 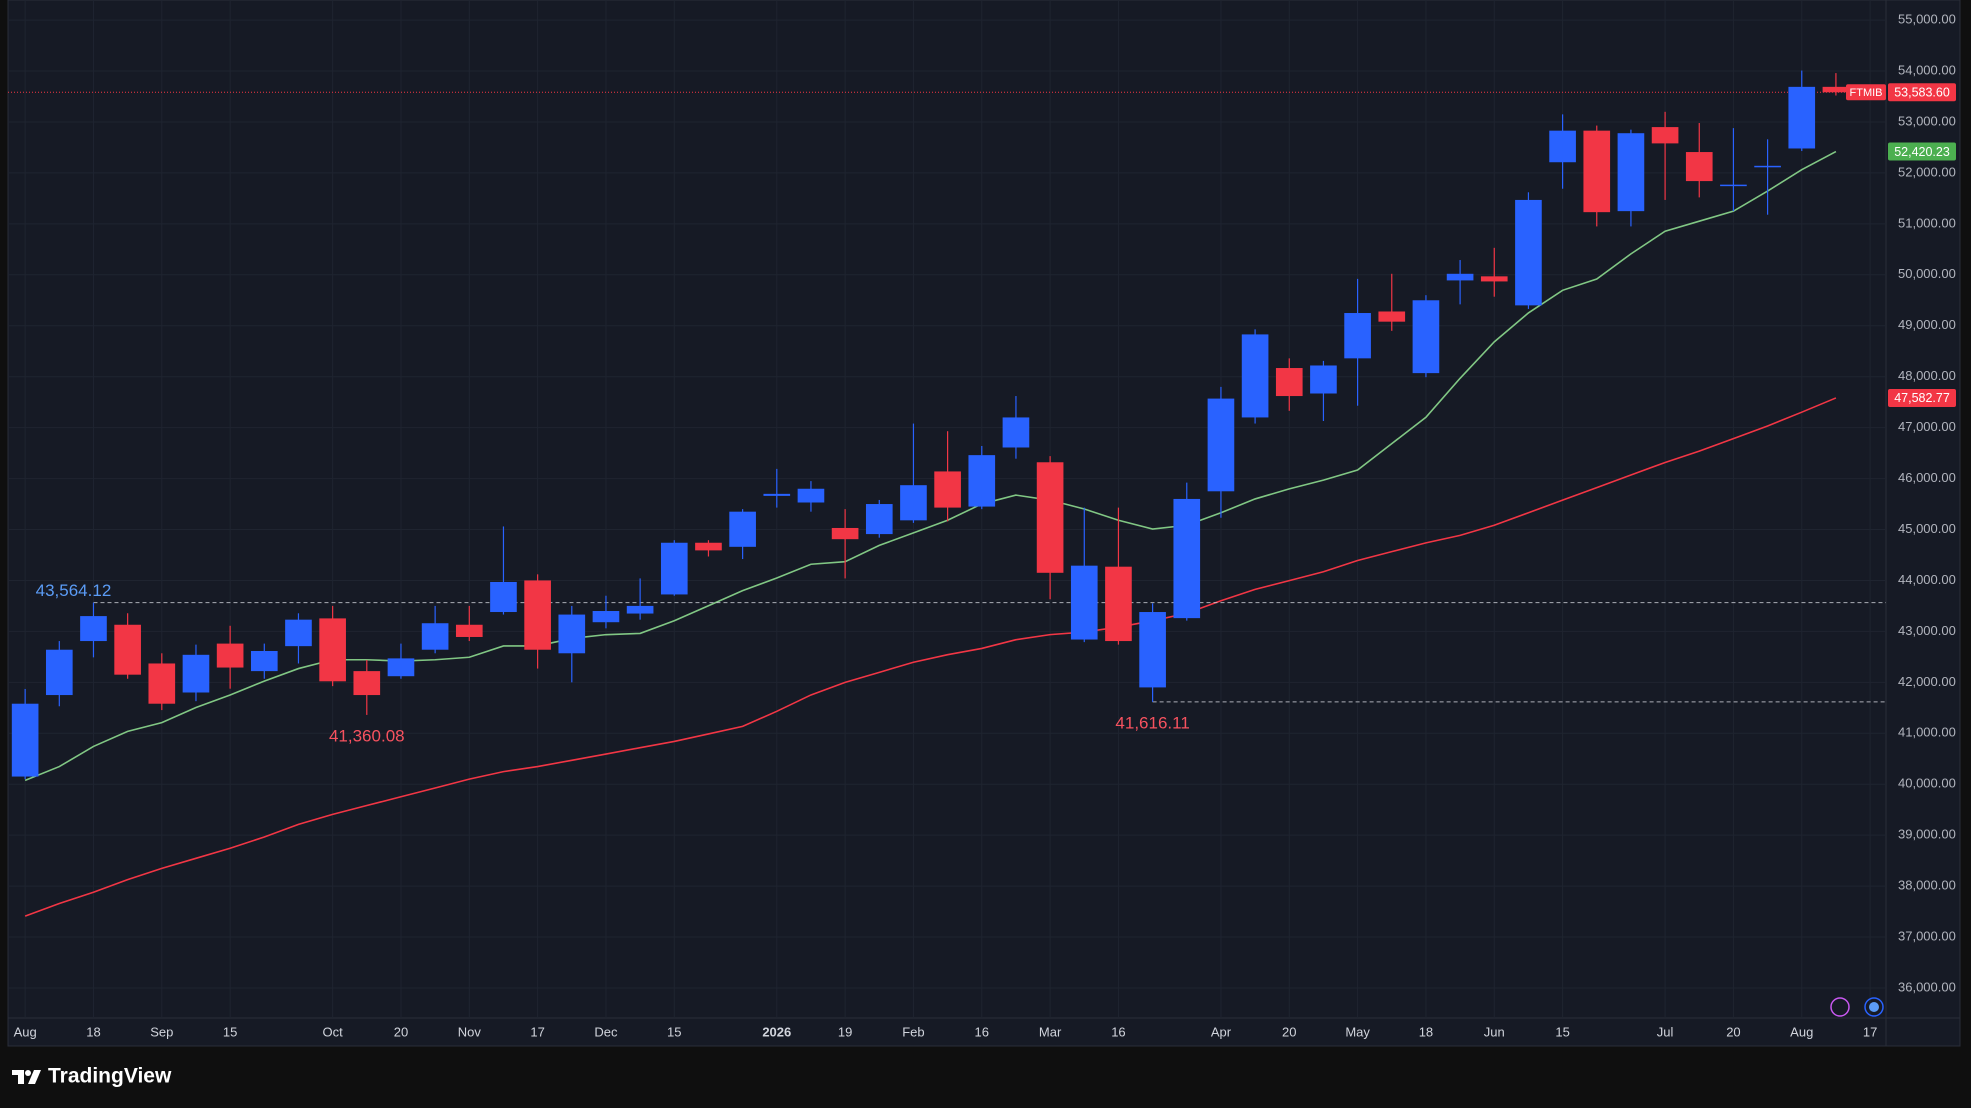 What do you see at coordinates (1927, 477) in the screenshot?
I see `y-tick-label: 46,000.00` at bounding box center [1927, 477].